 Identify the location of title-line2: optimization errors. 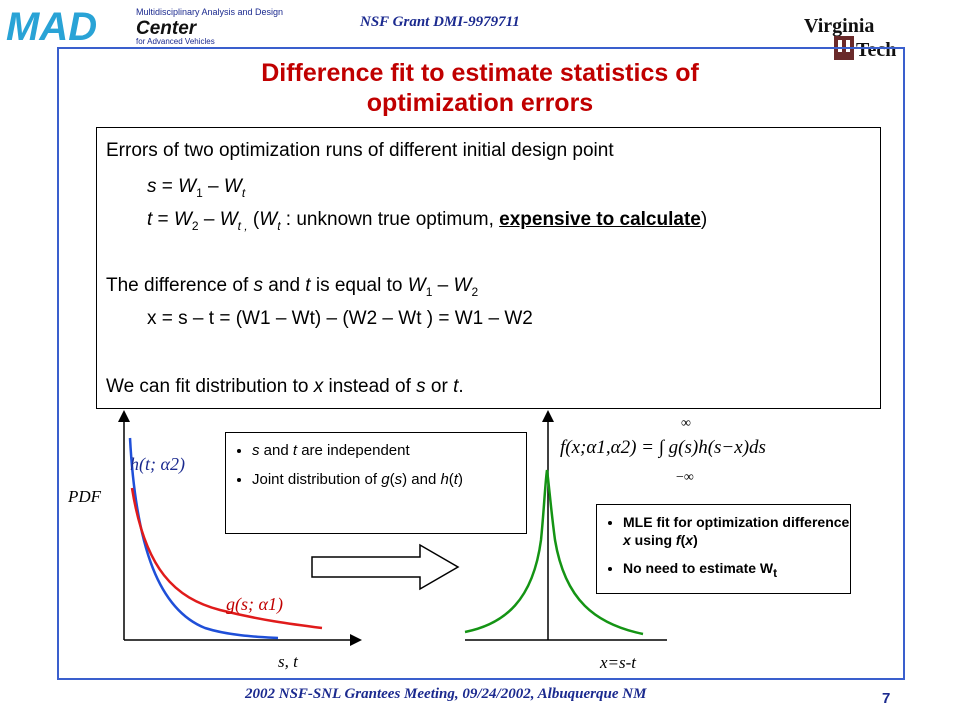
(480, 103).